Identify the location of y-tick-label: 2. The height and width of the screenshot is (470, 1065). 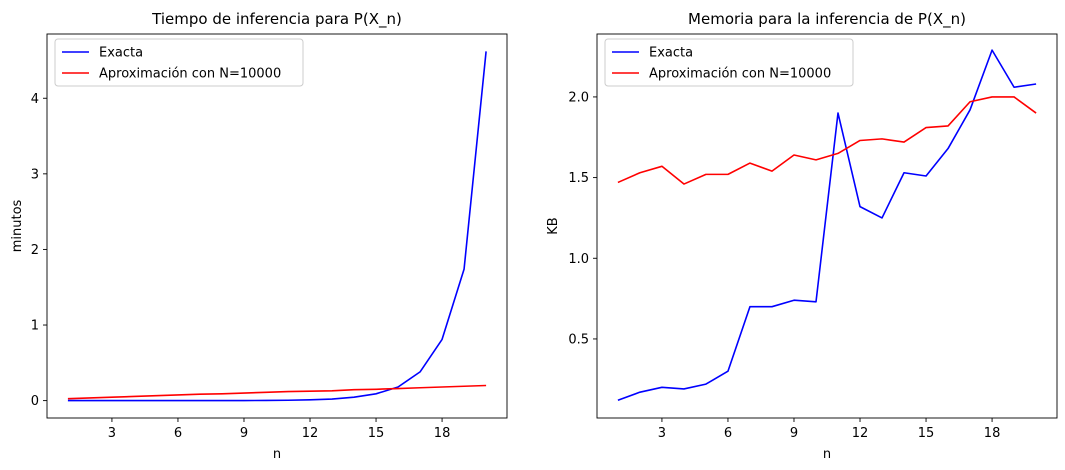
(35, 250).